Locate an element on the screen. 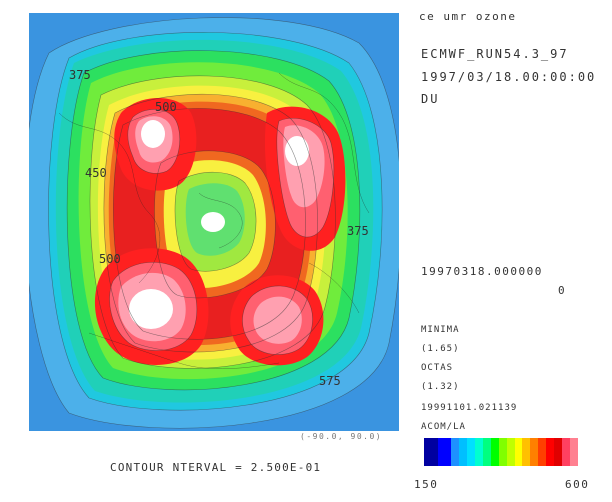 The height and width of the screenshot is (502, 612). contour-label: 575 is located at coordinates (330, 381).